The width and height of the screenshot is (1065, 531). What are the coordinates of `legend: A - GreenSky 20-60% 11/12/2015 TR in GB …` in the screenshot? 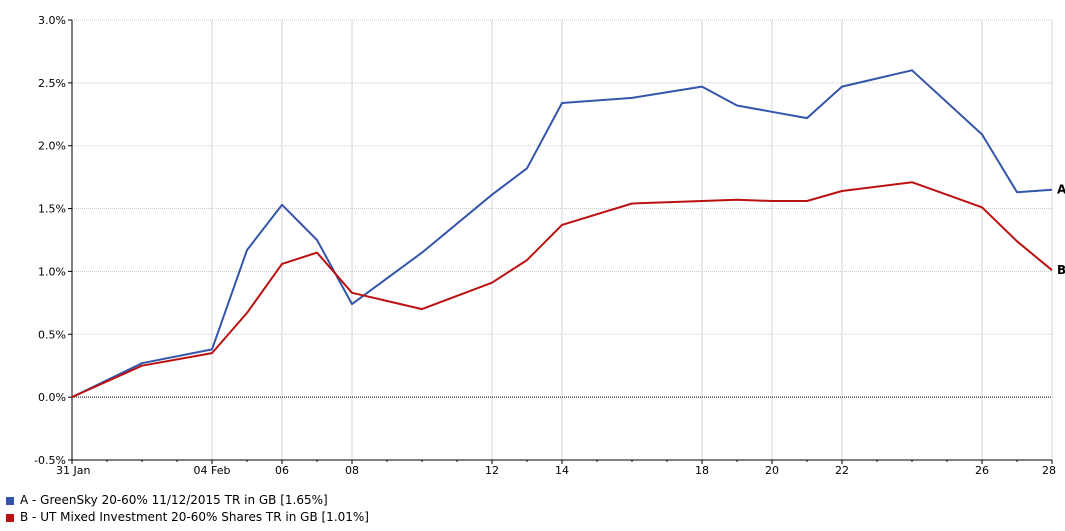 It's located at (187, 509).